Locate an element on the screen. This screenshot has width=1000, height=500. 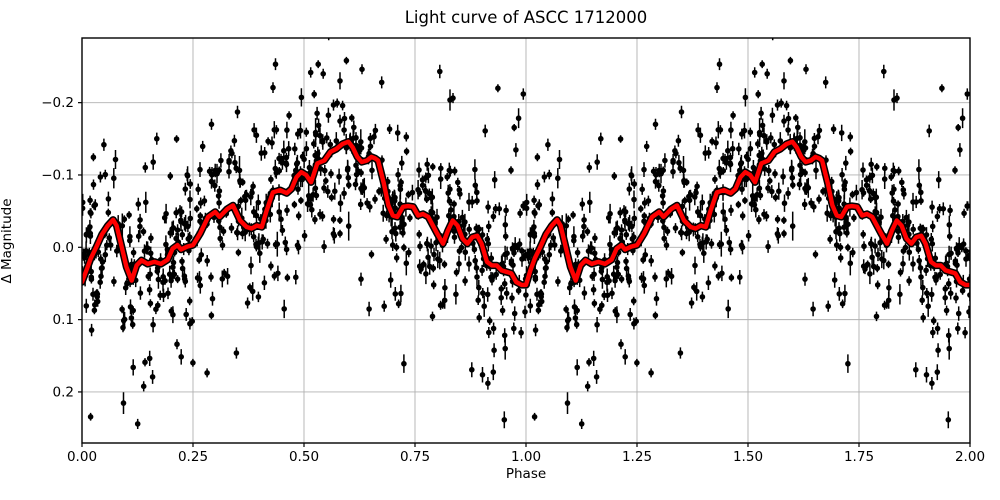
y-tick-label: 0.2 is located at coordinates (63, 392).